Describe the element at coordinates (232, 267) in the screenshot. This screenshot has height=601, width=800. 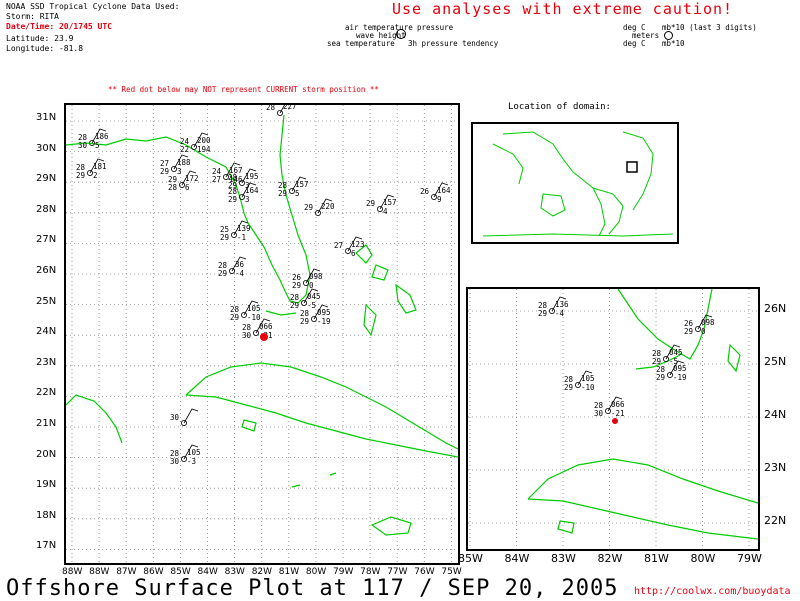
I see `station-plot: 28 36 29 -4` at that location.